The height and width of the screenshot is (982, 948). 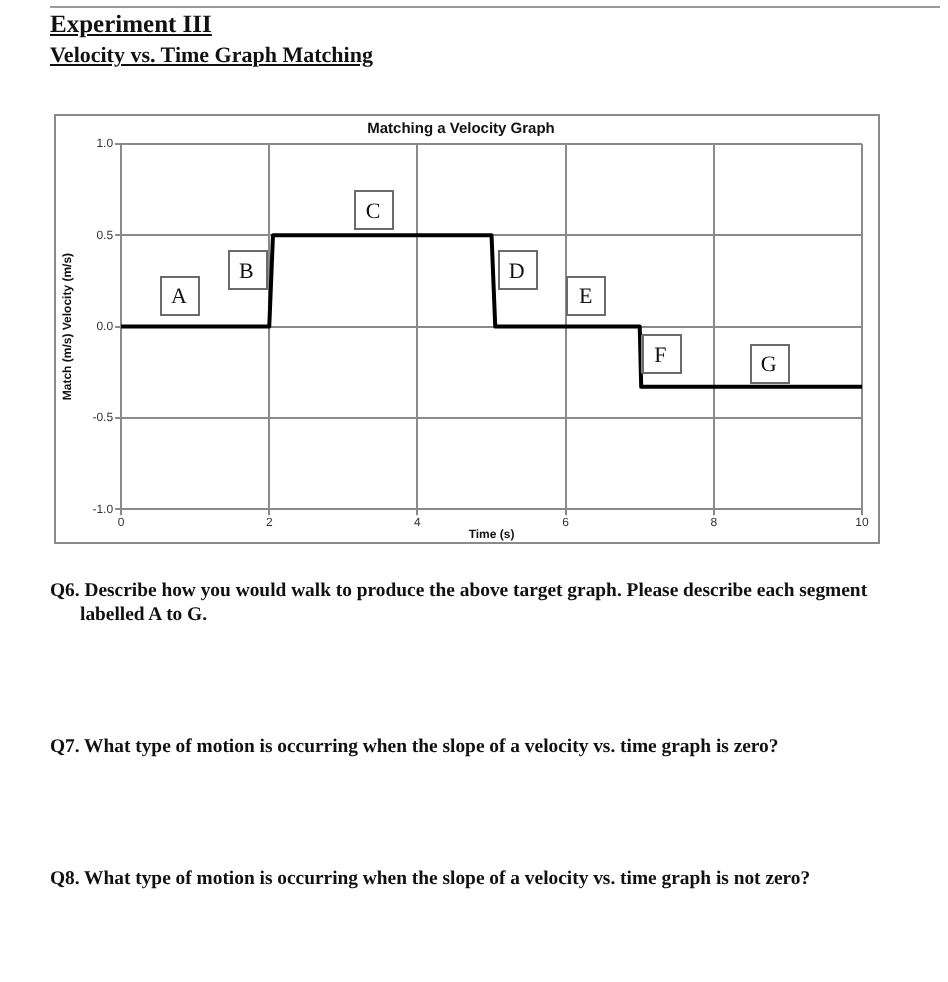 I want to click on annotation: B, so click(x=246, y=271).